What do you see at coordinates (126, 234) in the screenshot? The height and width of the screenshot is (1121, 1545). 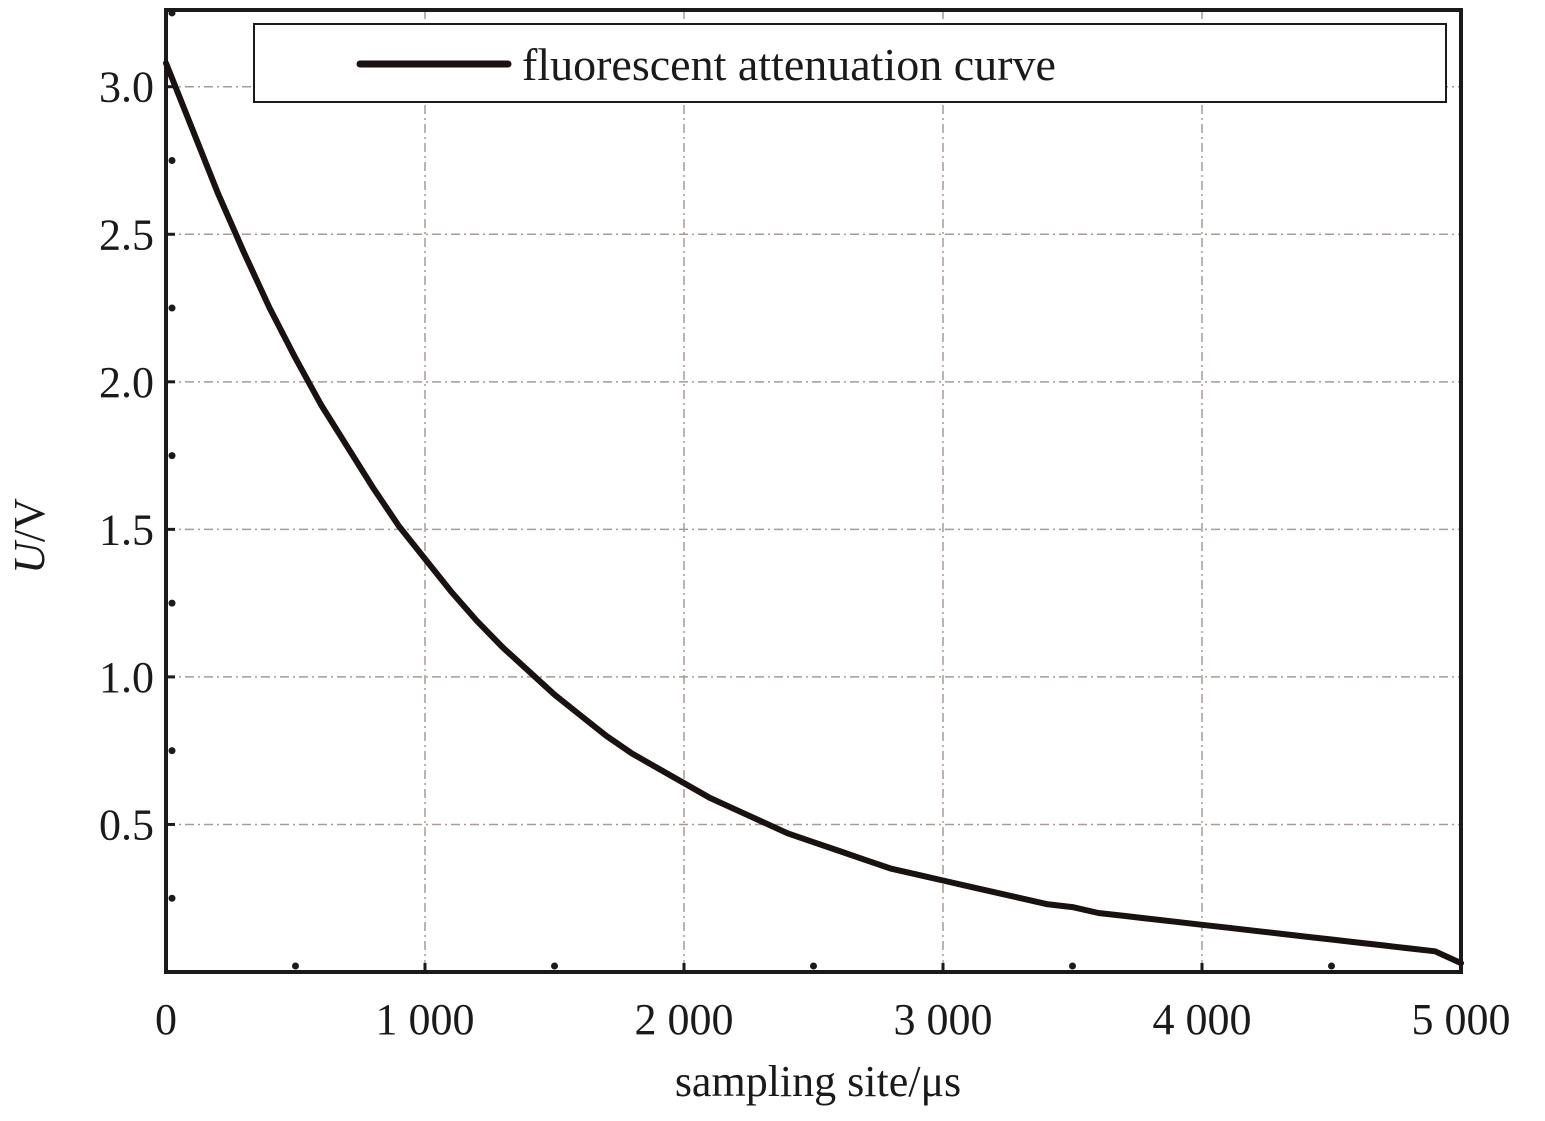 I see `y-tick-label-4: 2.5` at bounding box center [126, 234].